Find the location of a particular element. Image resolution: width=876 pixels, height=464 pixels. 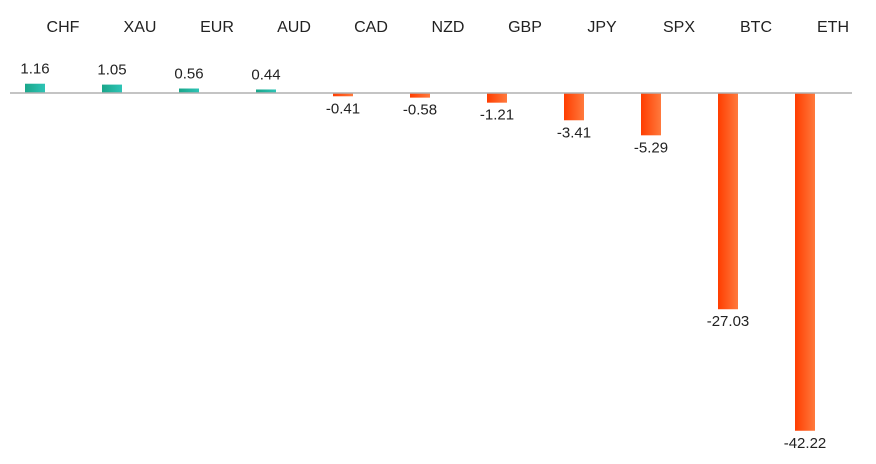

value-label-btc: -27.03 is located at coordinates (728, 321).